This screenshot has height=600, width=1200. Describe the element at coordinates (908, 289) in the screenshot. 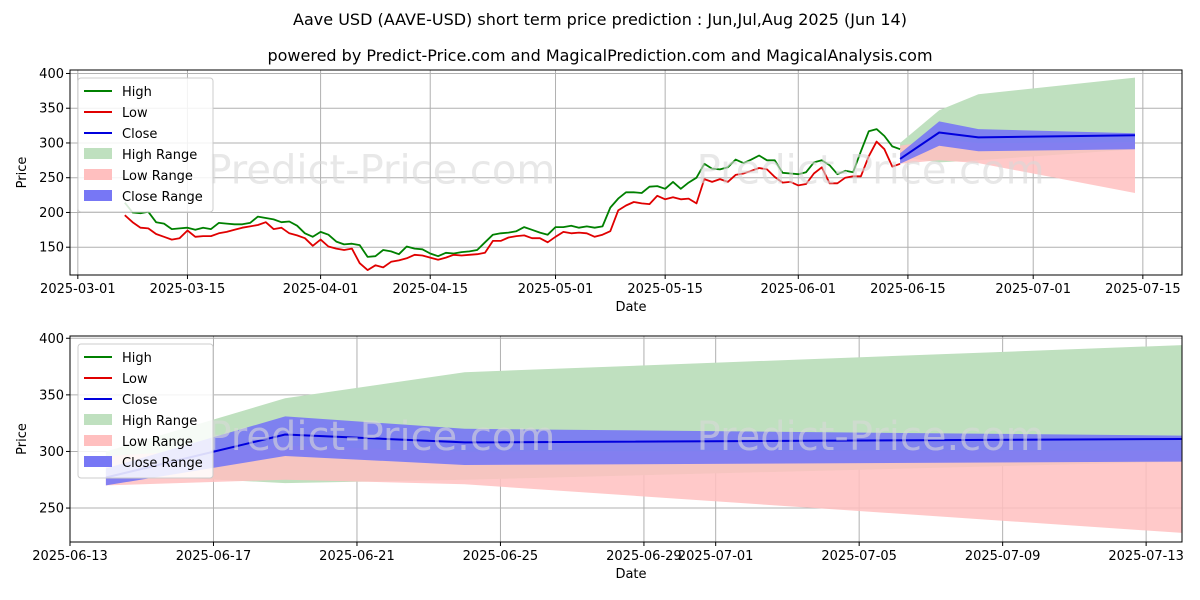

I see `x-tick-label: 2025-06-15` at that location.